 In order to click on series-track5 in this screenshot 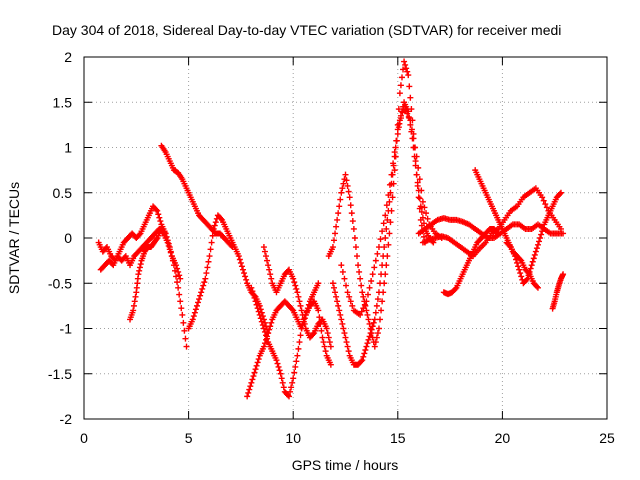, I will do `click(228, 274)`.